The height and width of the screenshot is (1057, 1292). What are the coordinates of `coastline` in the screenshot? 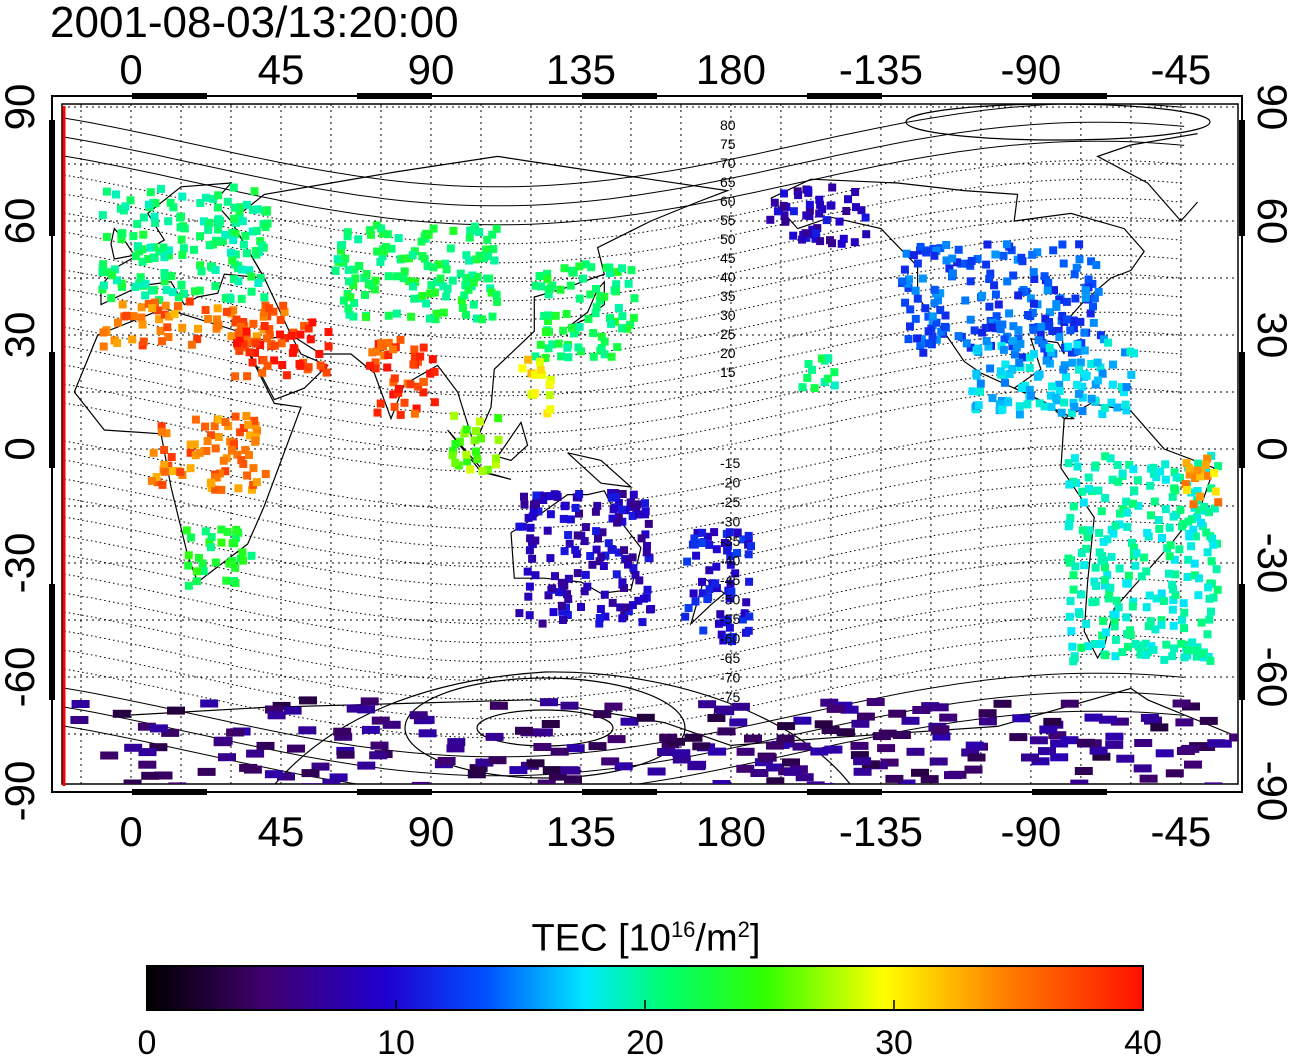 It's located at (513, 441).